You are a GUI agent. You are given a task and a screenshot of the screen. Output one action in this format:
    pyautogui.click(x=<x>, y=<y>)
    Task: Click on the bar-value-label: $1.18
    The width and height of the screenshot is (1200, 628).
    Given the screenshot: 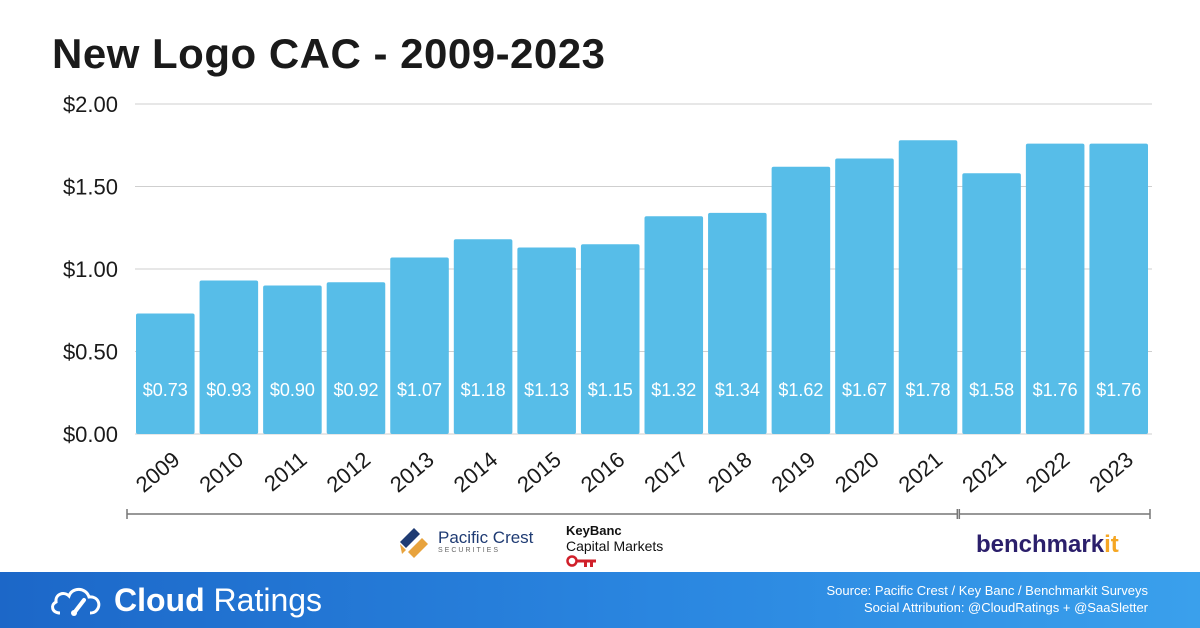 What is the action you would take?
    pyautogui.click(x=483, y=390)
    